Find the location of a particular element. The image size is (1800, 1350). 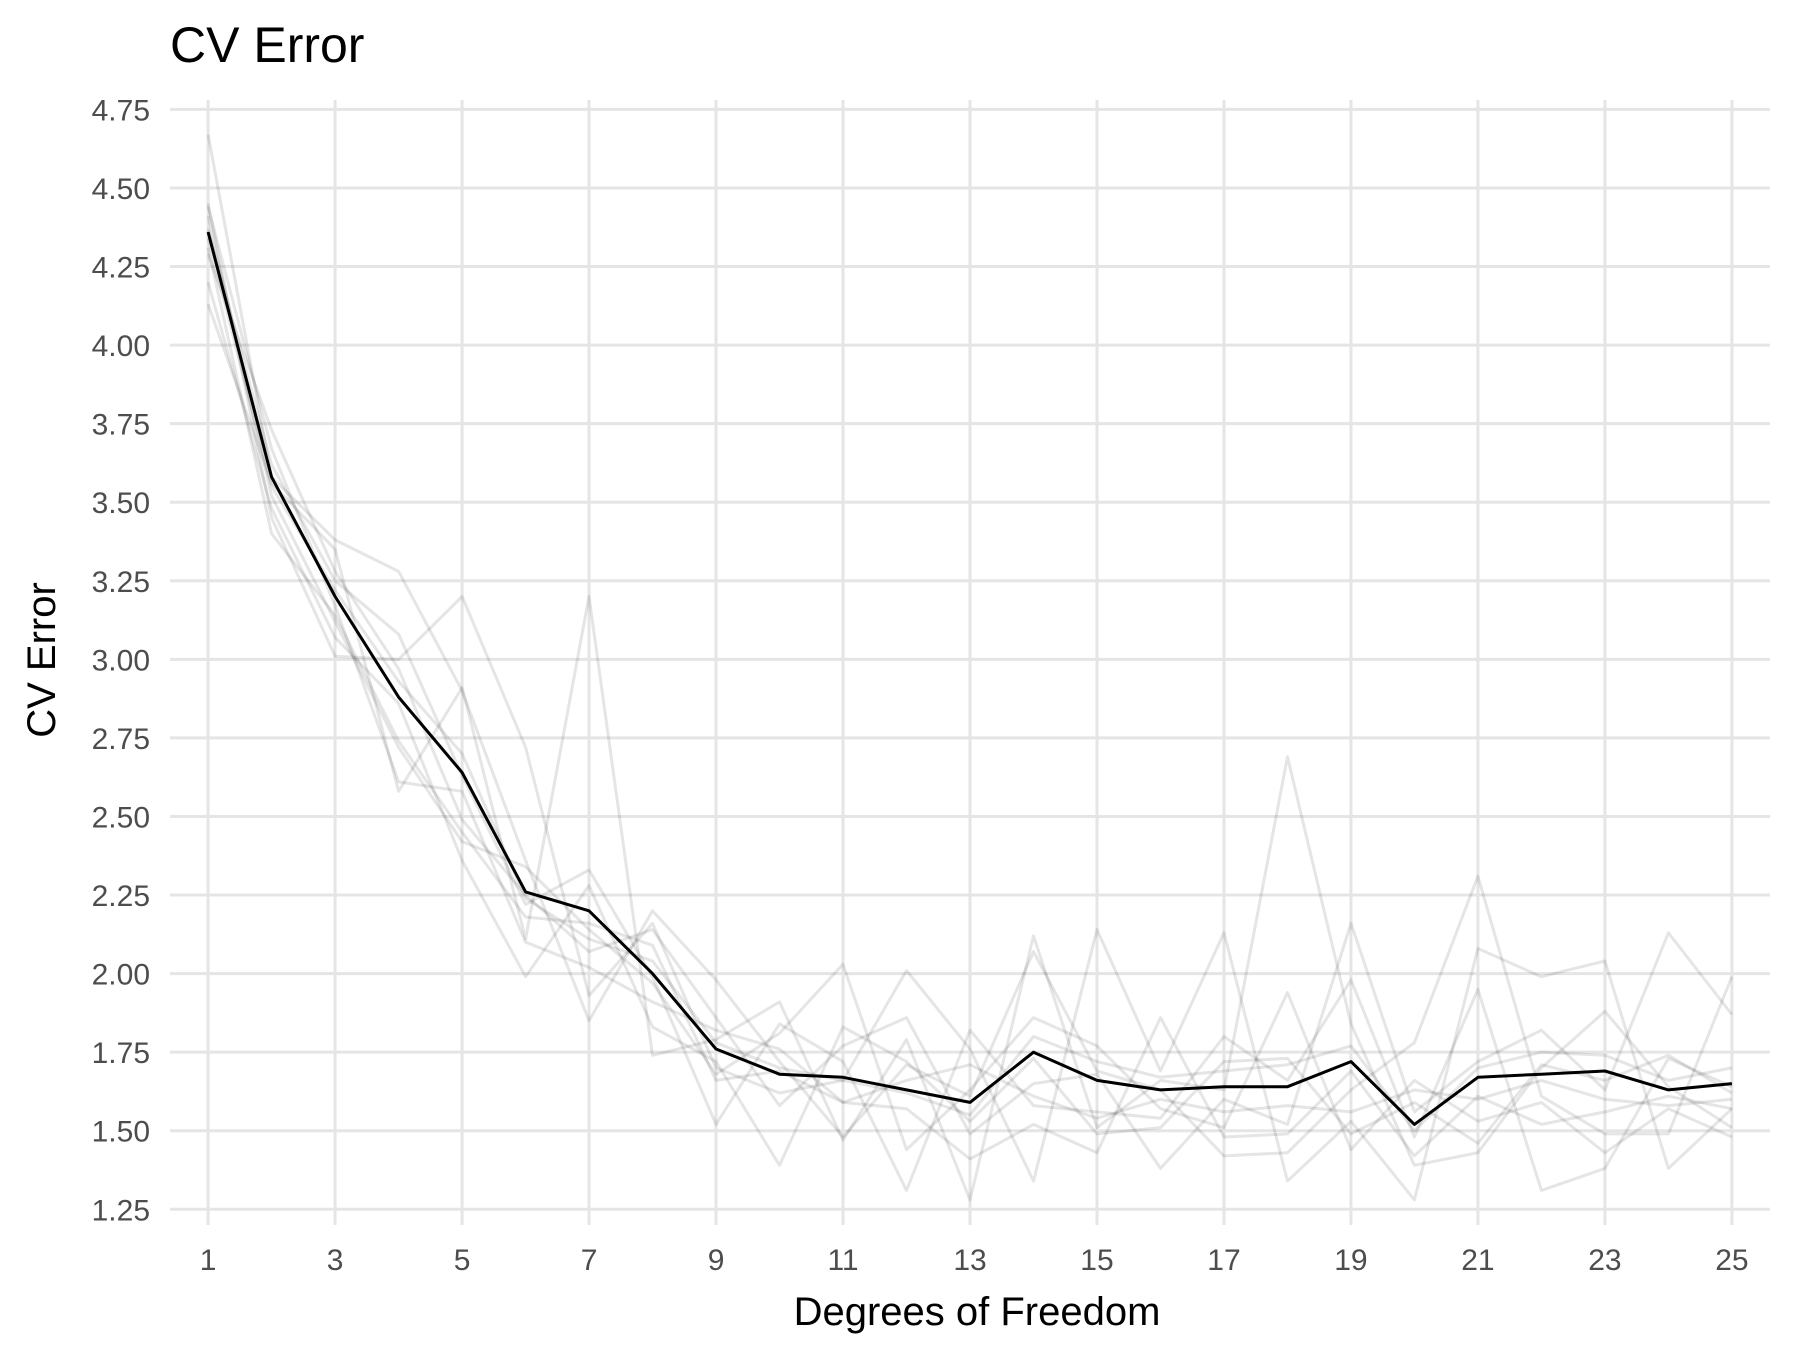

x-tick-label-1: 1 is located at coordinates (208, 1260).